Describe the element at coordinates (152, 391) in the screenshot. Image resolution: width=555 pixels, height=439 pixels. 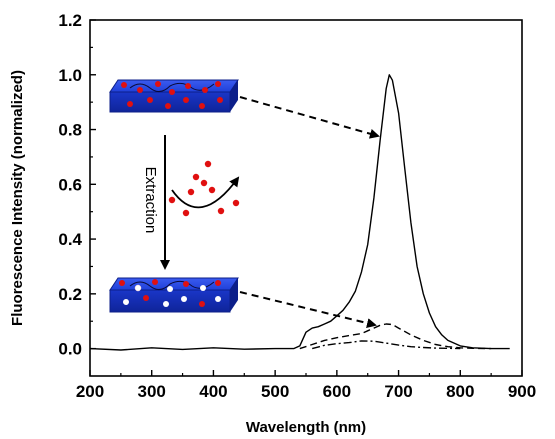
I see `x-tick-label: 300` at that location.